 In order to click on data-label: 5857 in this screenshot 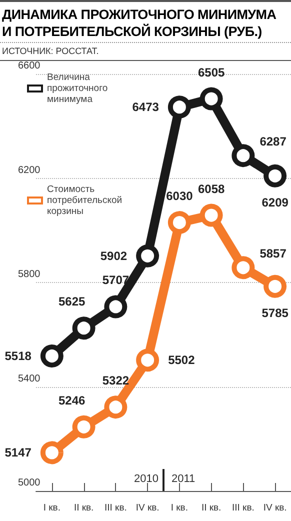, I will do `click(273, 253)`.